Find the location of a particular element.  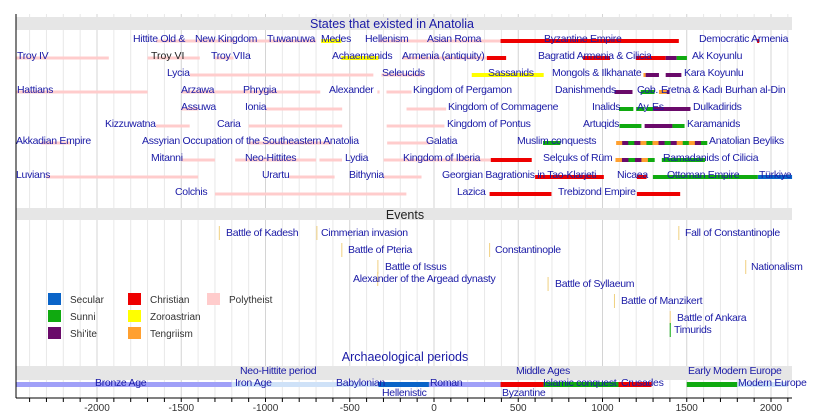

period-label-neo-hittite-period: Neo-Hittite period is located at coordinates (278, 371).